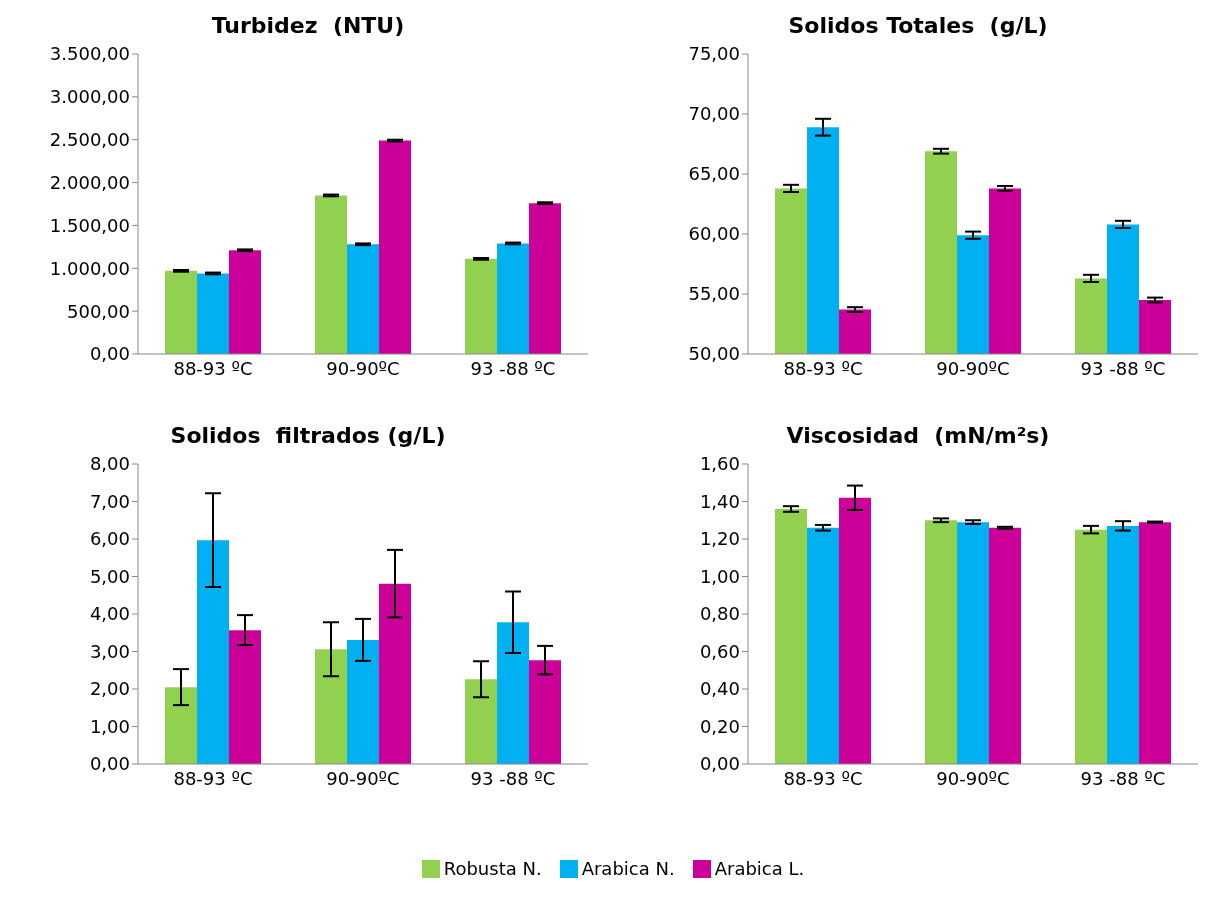 This screenshot has width=1224, height=909. I want to click on y-tick-label: 2,00, so click(109, 689).